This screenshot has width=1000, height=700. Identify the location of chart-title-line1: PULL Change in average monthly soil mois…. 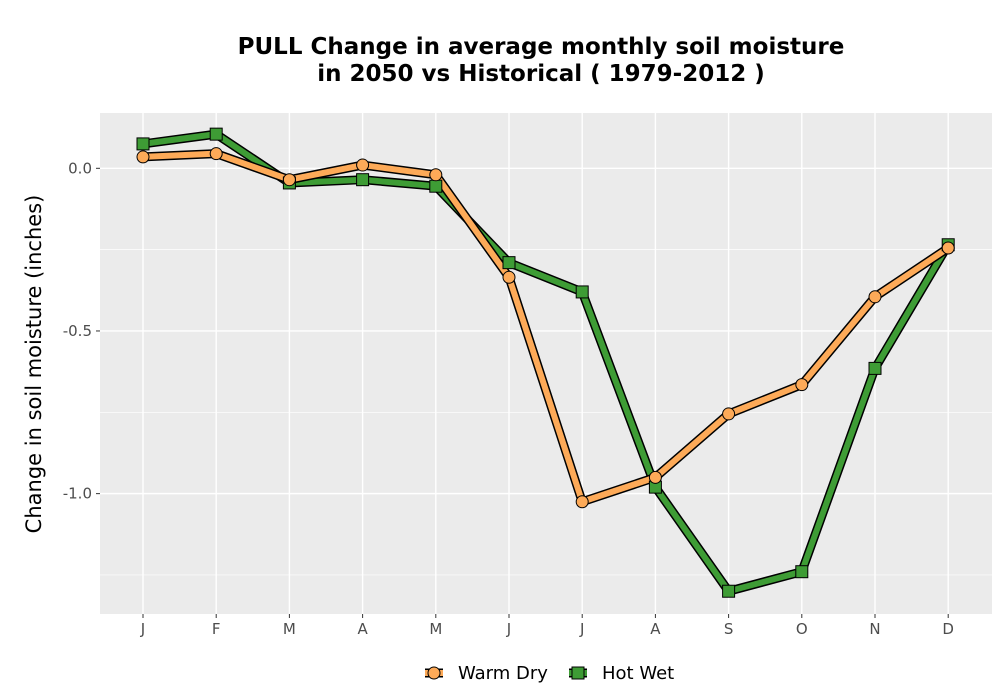
(541, 47).